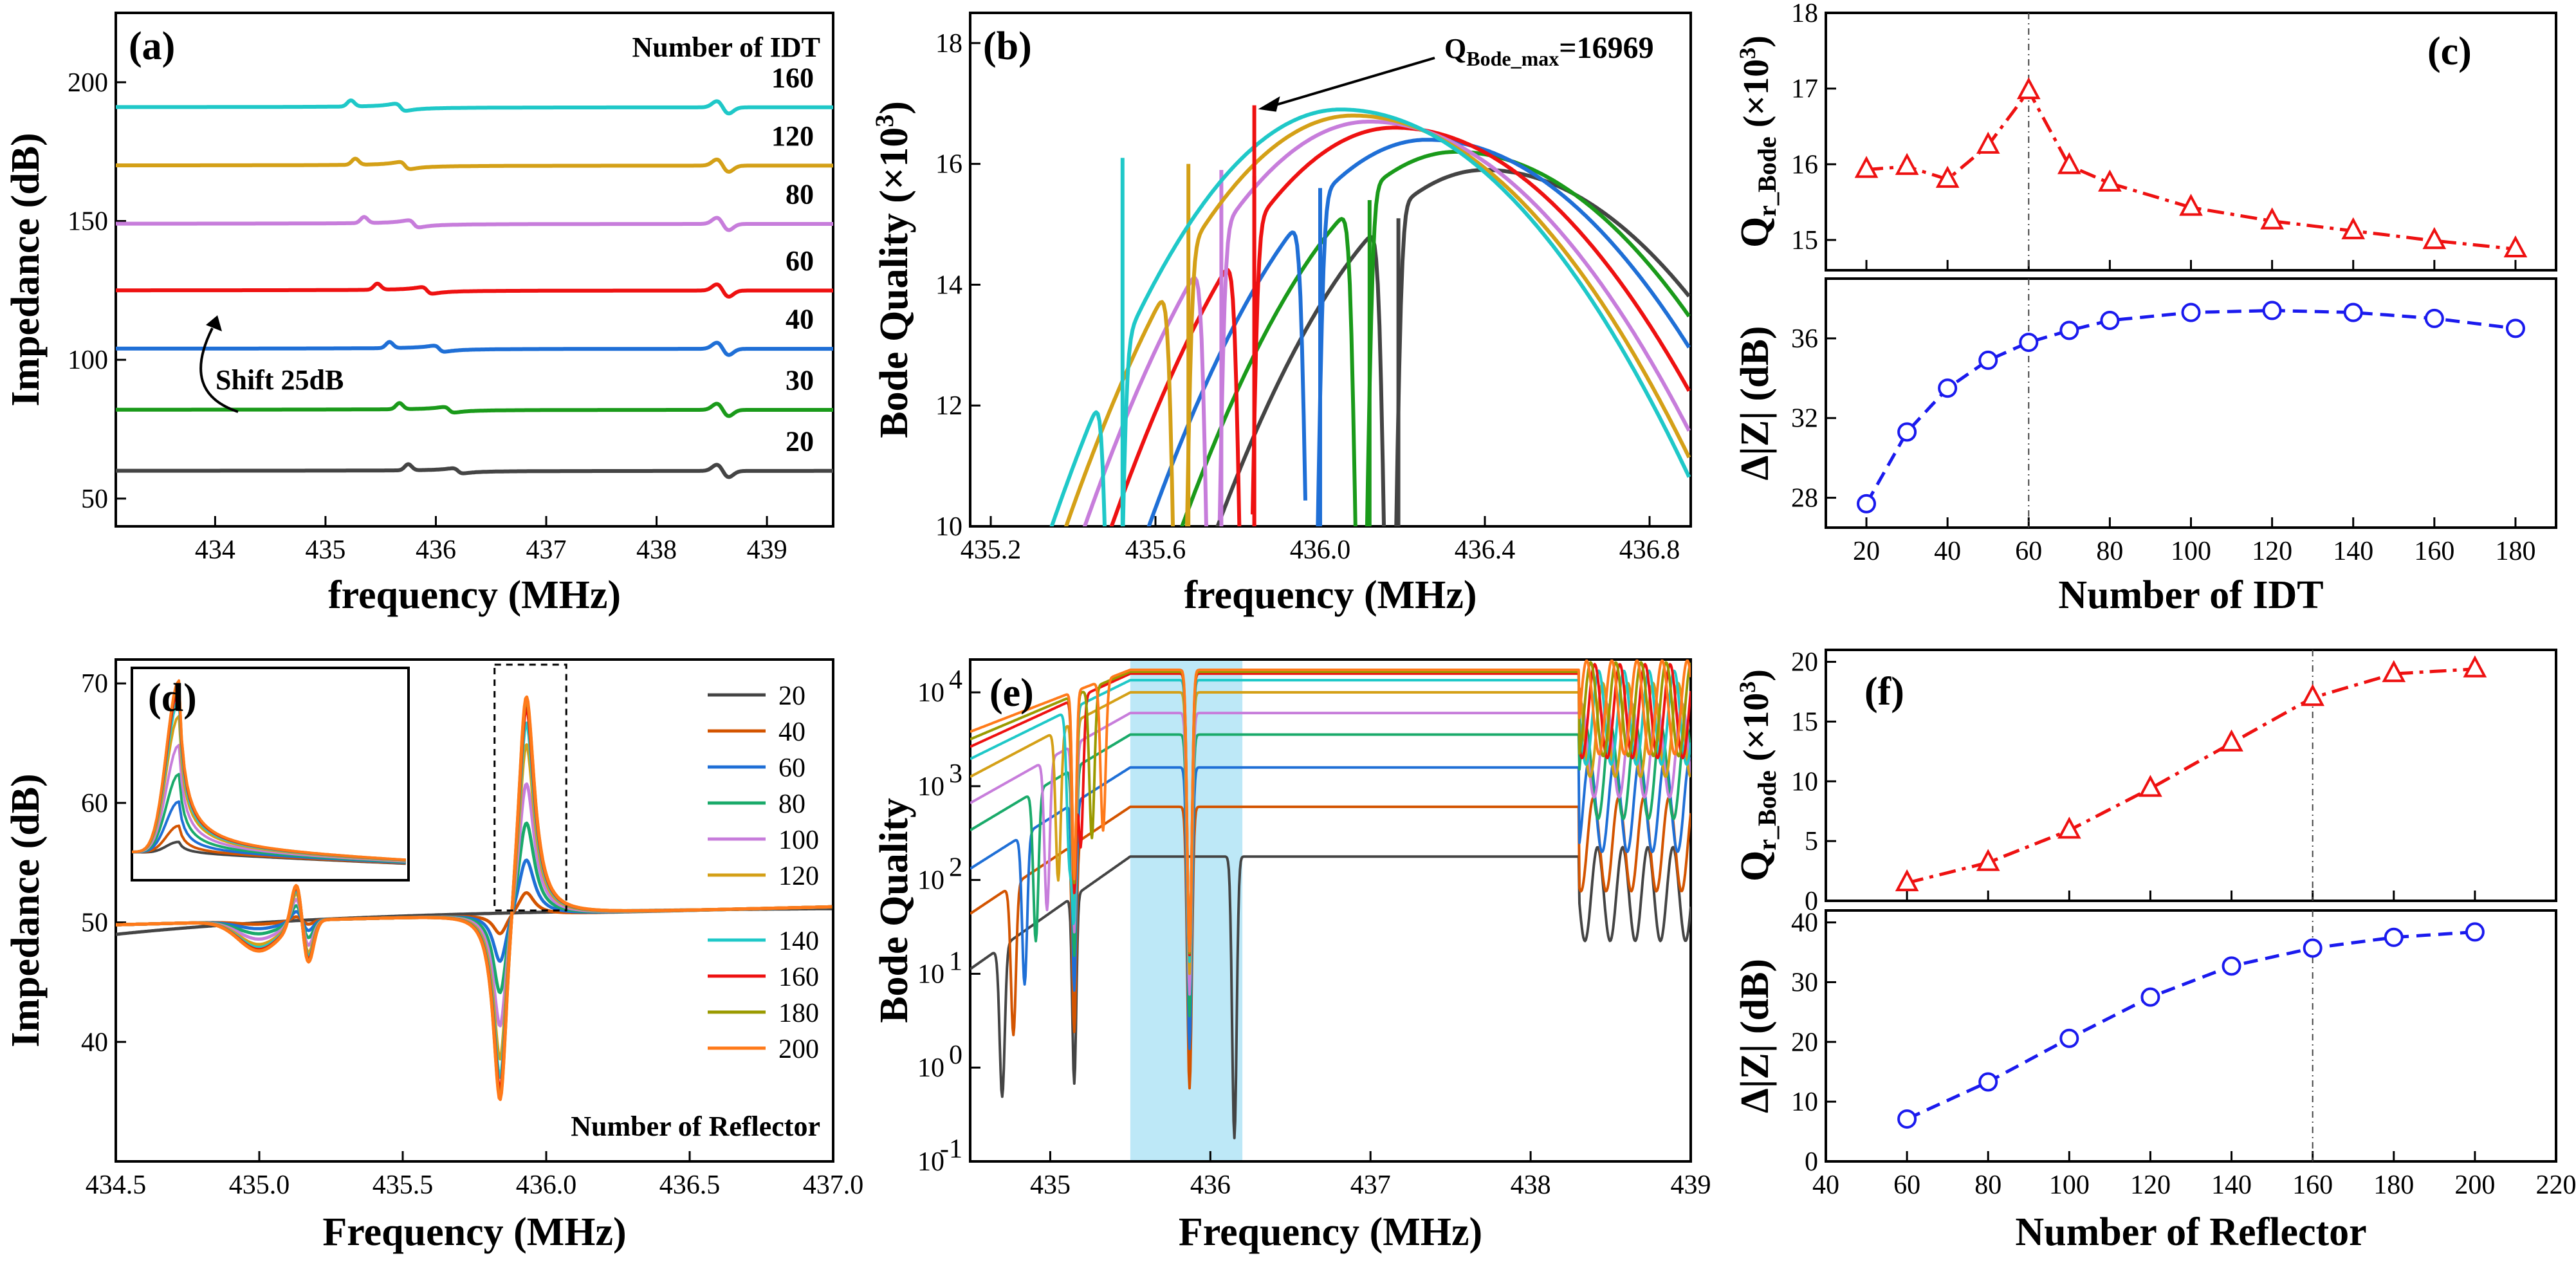 The width and height of the screenshot is (2576, 1265). What do you see at coordinates (546, 550) in the screenshot?
I see `panel-a-xtick-label: 437` at bounding box center [546, 550].